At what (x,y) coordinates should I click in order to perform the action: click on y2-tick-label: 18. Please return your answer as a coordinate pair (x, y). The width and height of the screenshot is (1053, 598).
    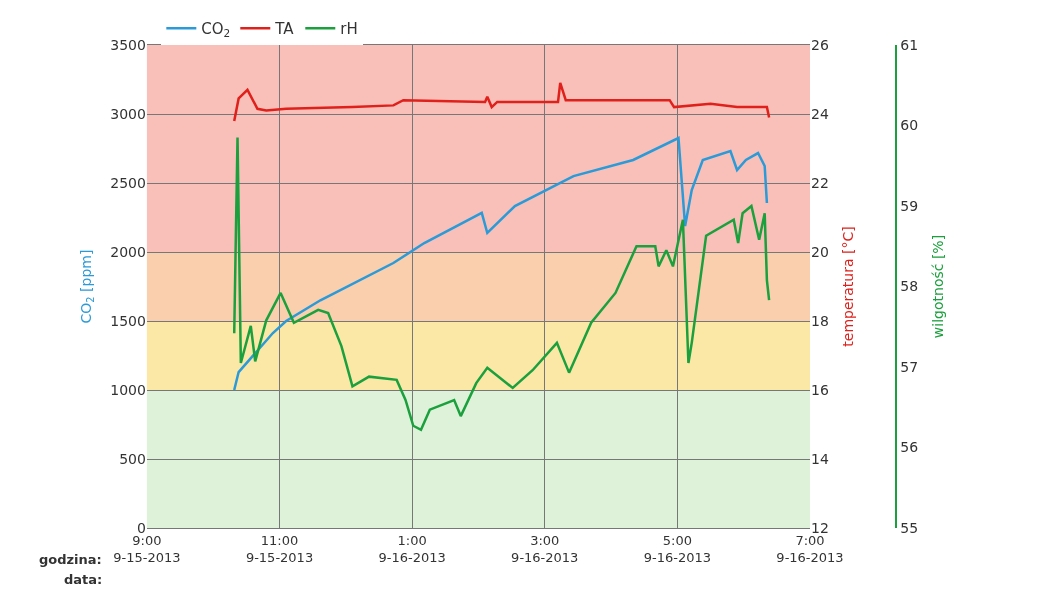
    Looking at the image, I should click on (819, 320).